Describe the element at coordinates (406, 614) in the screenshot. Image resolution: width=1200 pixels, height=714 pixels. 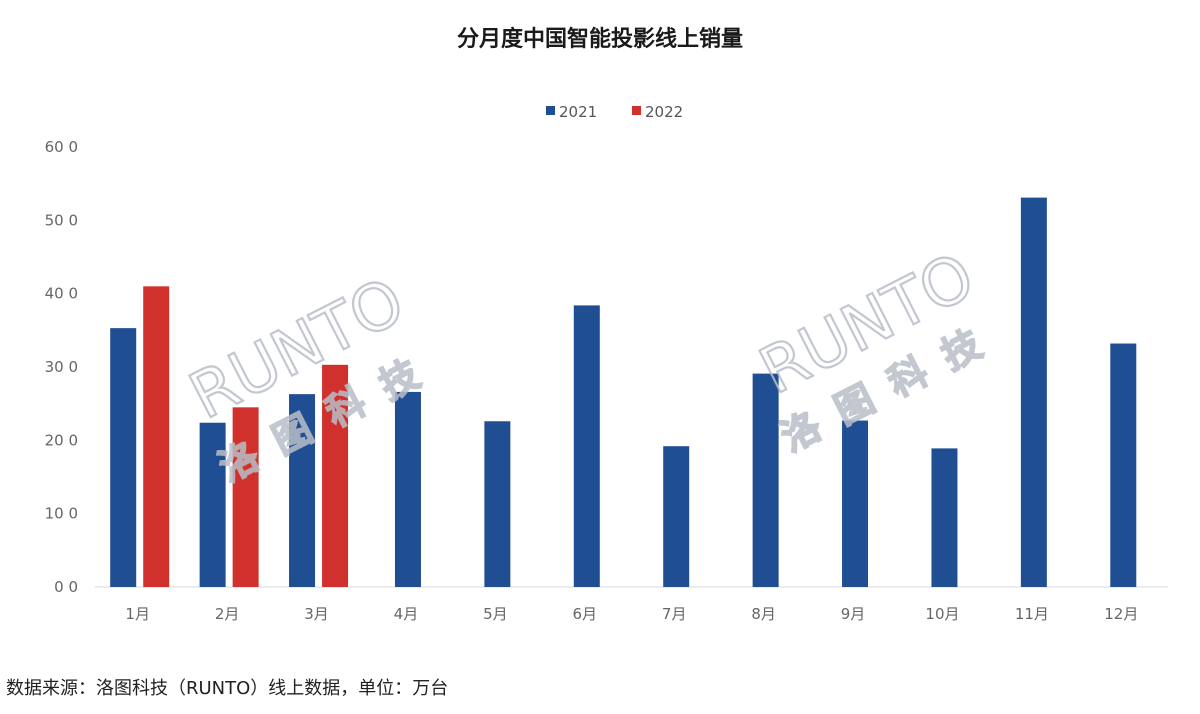
I see `x-tick-label: 4月` at that location.